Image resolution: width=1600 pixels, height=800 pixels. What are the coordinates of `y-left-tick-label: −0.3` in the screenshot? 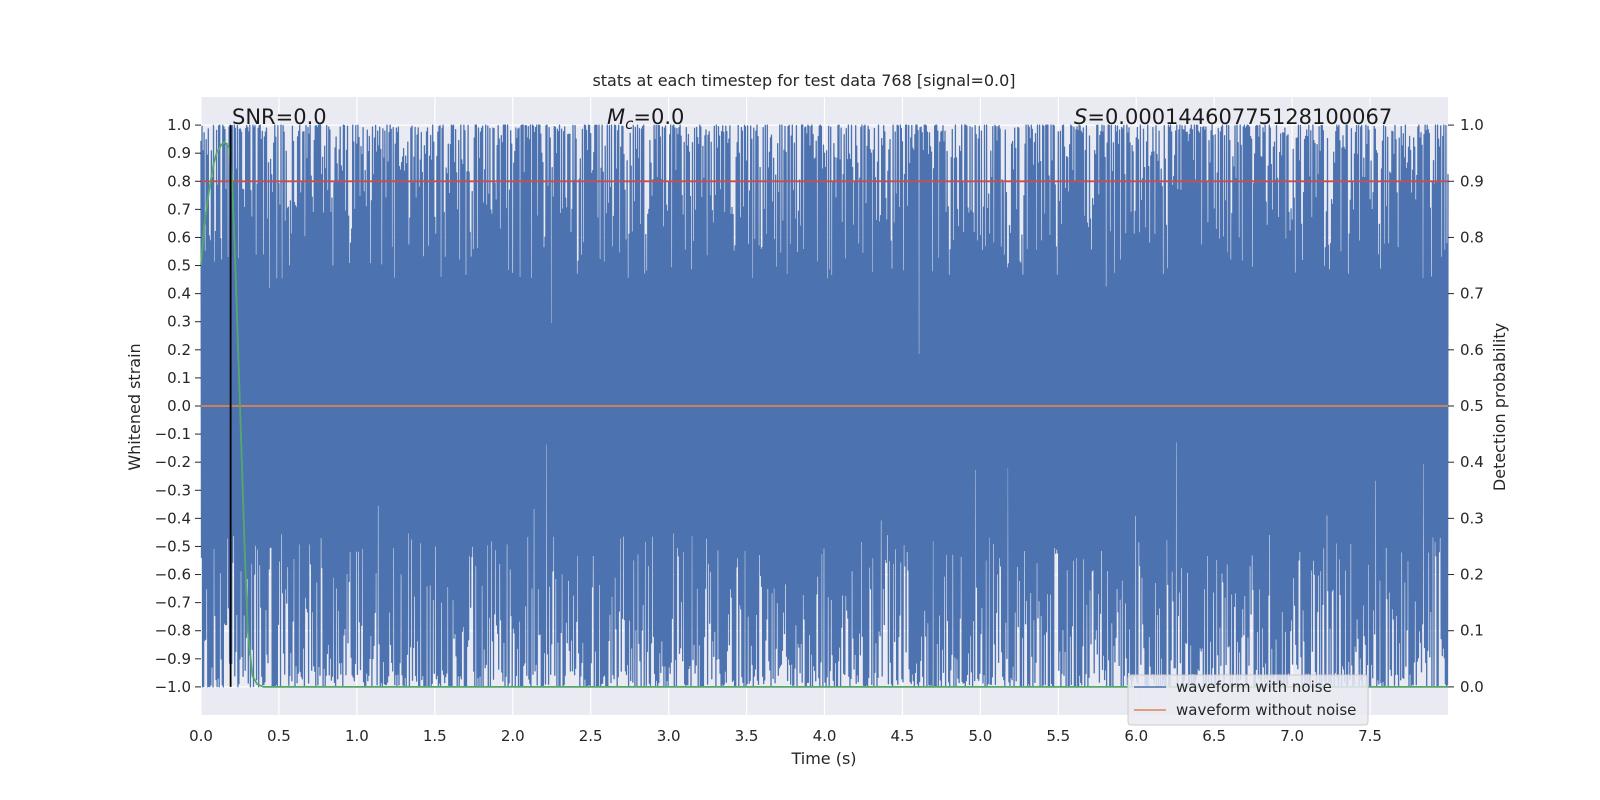 It's located at (173, 490).